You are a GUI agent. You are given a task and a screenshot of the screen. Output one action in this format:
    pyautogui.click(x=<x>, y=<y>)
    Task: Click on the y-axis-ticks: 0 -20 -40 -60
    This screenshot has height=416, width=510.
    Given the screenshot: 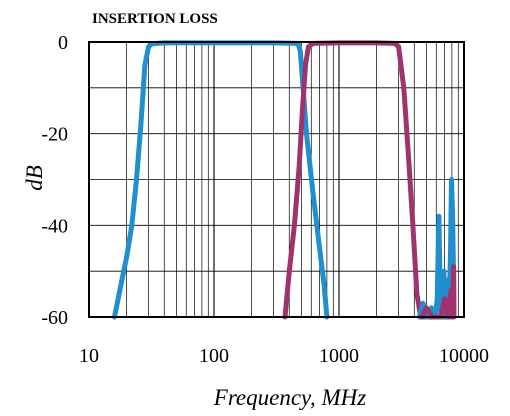 What is the action you would take?
    pyautogui.click(x=54, y=180)
    